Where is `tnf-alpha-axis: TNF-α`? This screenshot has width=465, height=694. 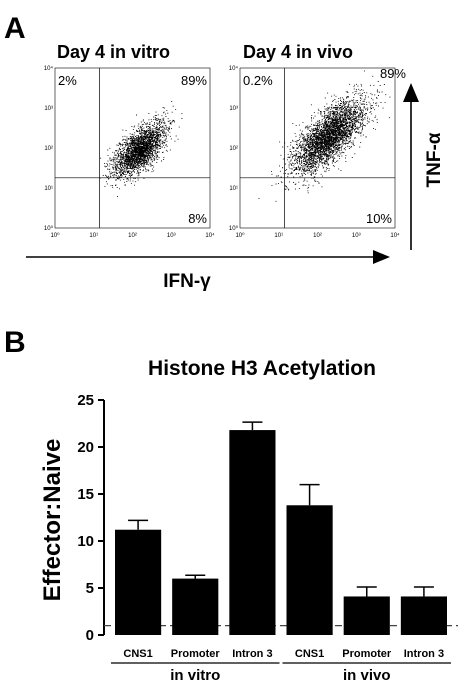 tnf-alpha-axis: TNF-α is located at coordinates (424, 166).